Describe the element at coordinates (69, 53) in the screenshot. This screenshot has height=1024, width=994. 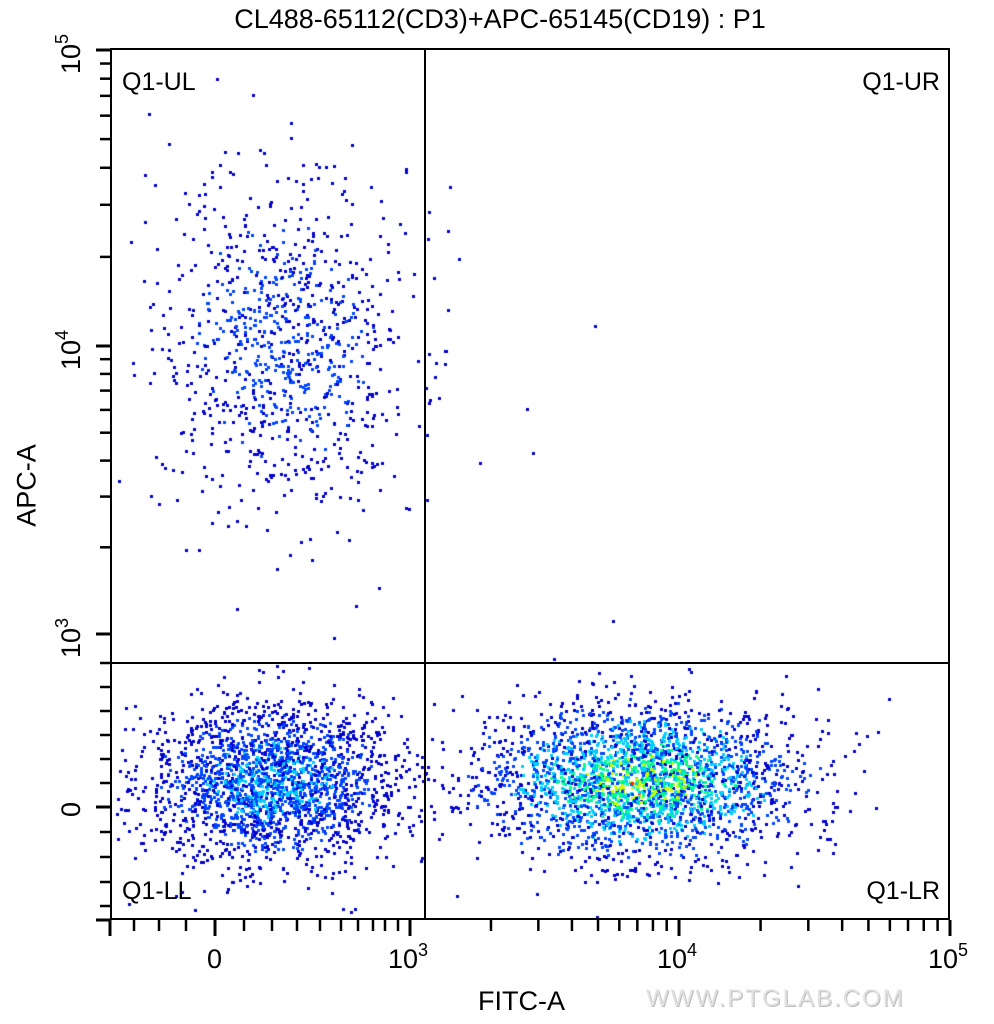
I see `y-tick-label: 105` at that location.